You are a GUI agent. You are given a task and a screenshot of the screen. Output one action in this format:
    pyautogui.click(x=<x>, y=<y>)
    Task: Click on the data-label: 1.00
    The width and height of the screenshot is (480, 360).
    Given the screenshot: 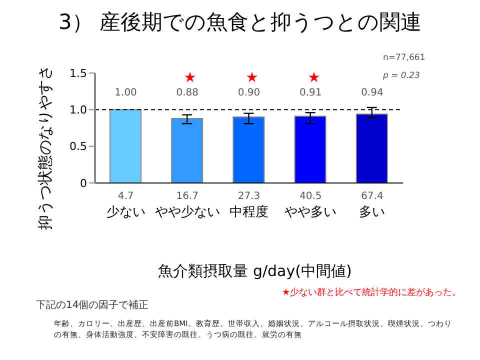 What is the action you would take?
    pyautogui.click(x=125, y=92)
    